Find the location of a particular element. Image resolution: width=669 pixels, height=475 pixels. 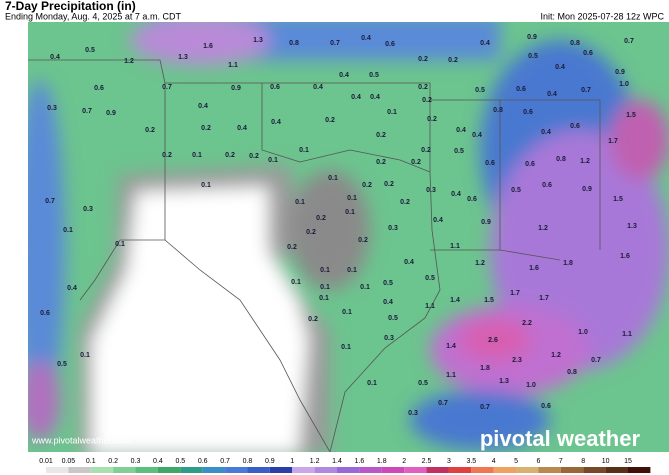

colorbar-label: 5 is located at coordinates (516, 461).